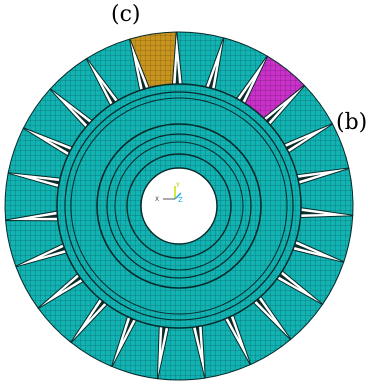 The height and width of the screenshot is (381, 379). Describe the element at coordinates (169, 193) in the screenshot. I see `axis-triad: Y X Z` at that location.